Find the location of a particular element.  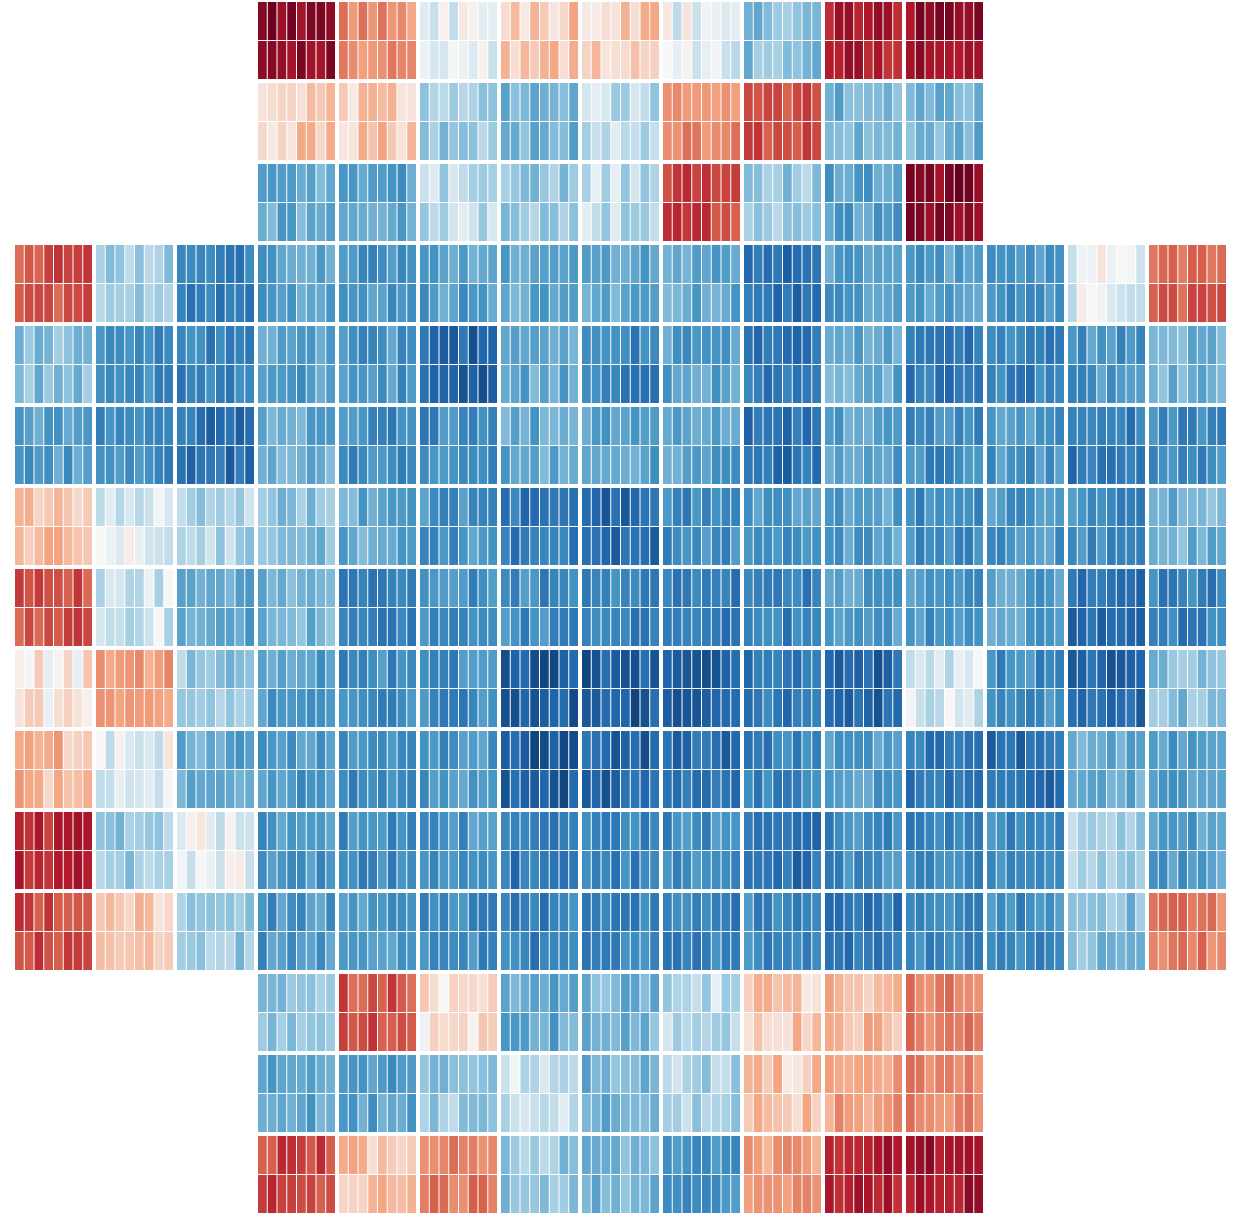

heatmap-block-r1-c6 is located at coordinates (539, 121).